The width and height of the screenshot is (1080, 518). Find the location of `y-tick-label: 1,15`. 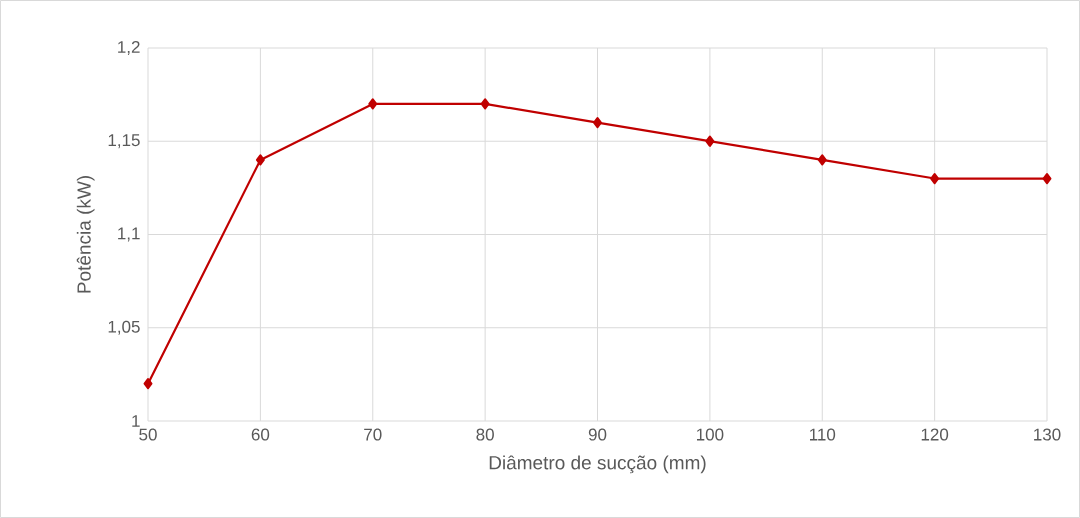

y-tick-label: 1,15 is located at coordinates (124, 141).